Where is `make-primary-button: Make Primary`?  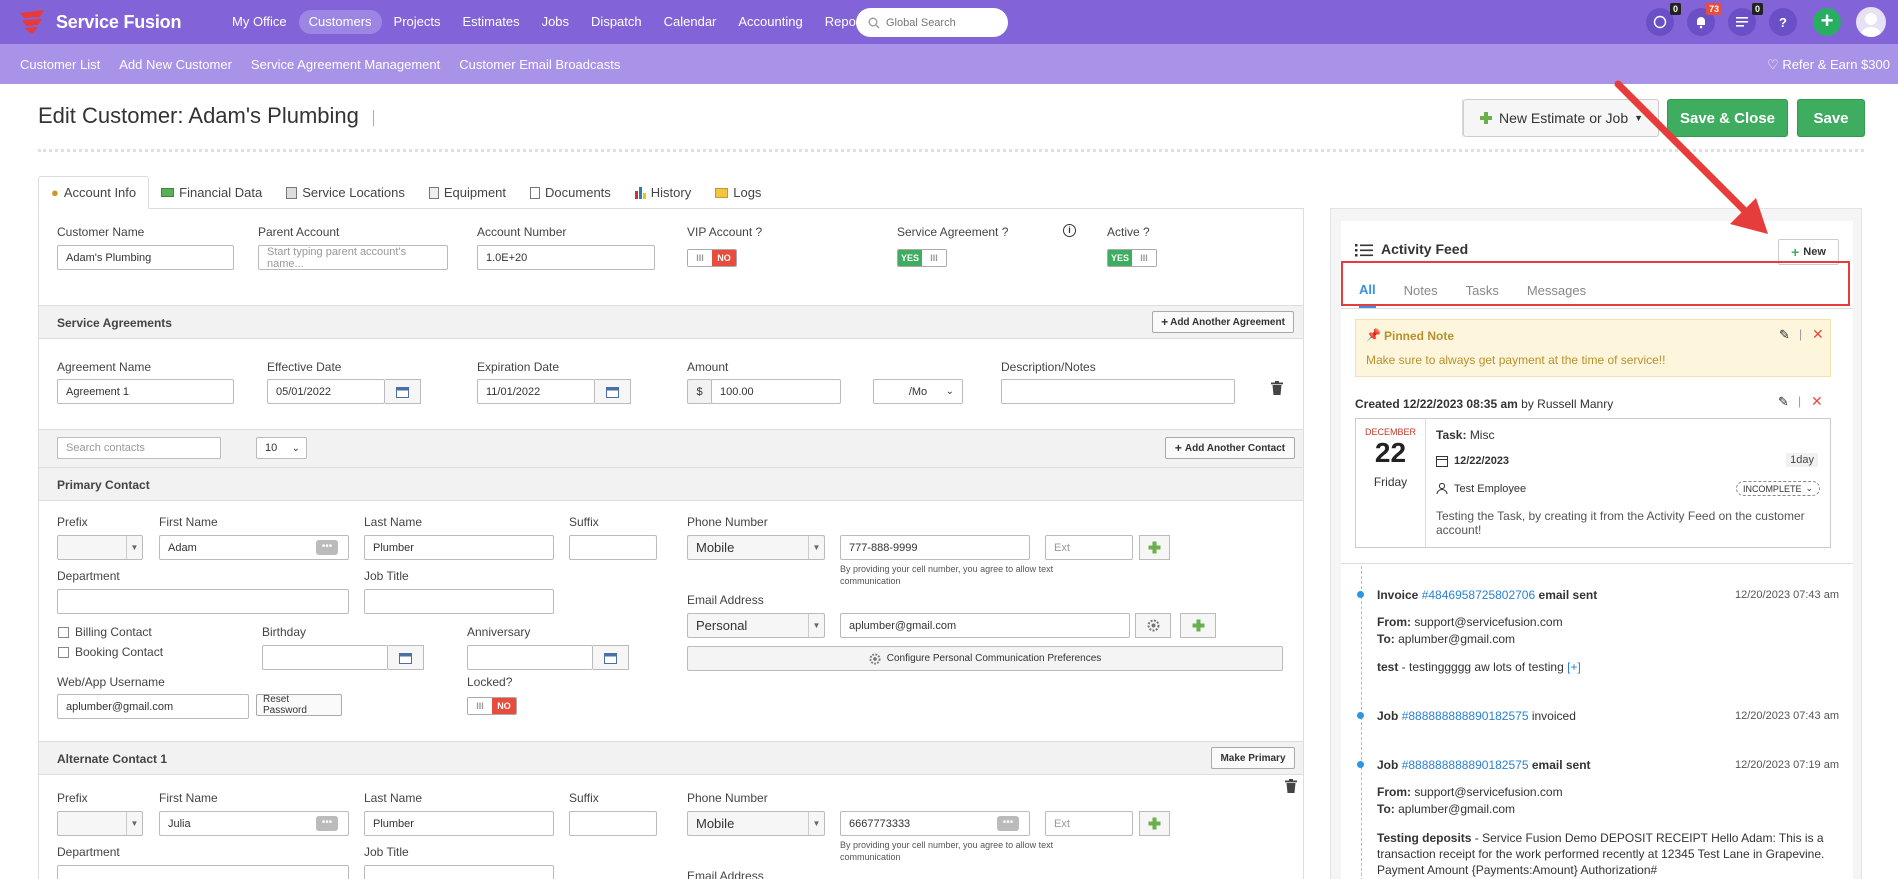 make-primary-button: Make Primary is located at coordinates (1253, 758).